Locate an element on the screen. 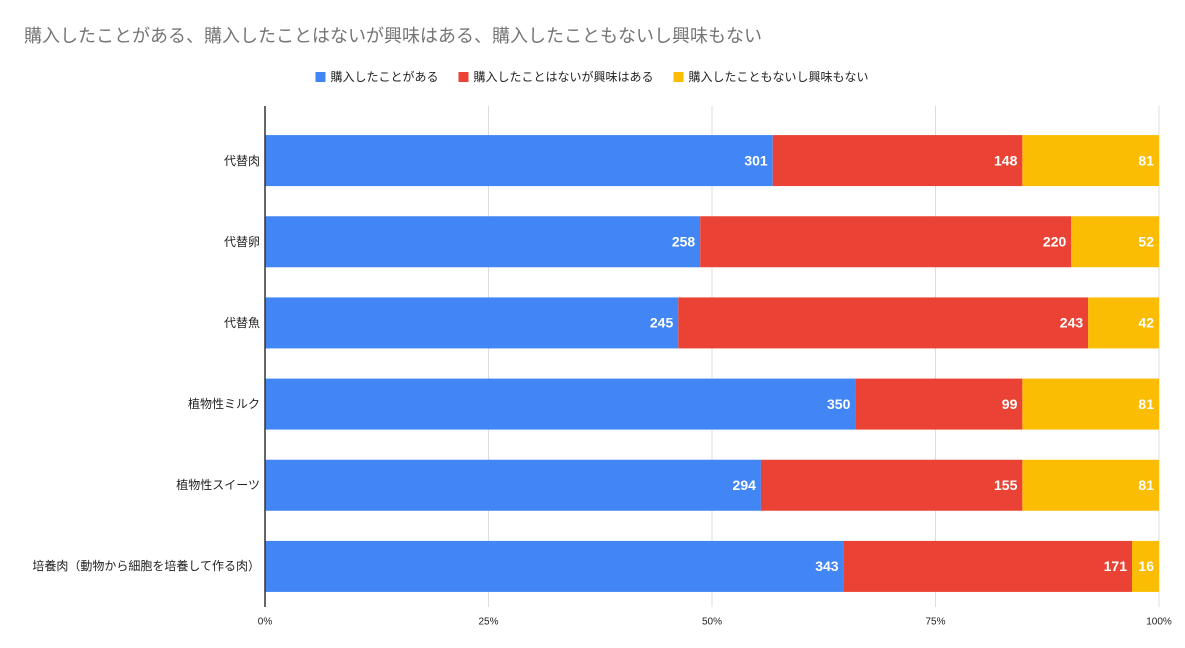 This screenshot has height=648, width=1185. y-tick-label: 植物性ミルク is located at coordinates (223, 404).